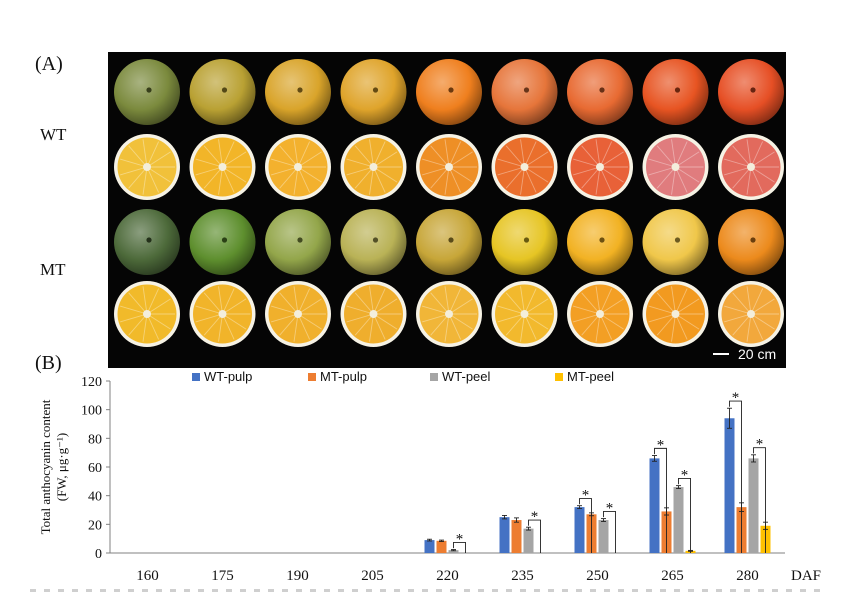  I want to click on scale-bar: 20 cm, so click(744, 354).